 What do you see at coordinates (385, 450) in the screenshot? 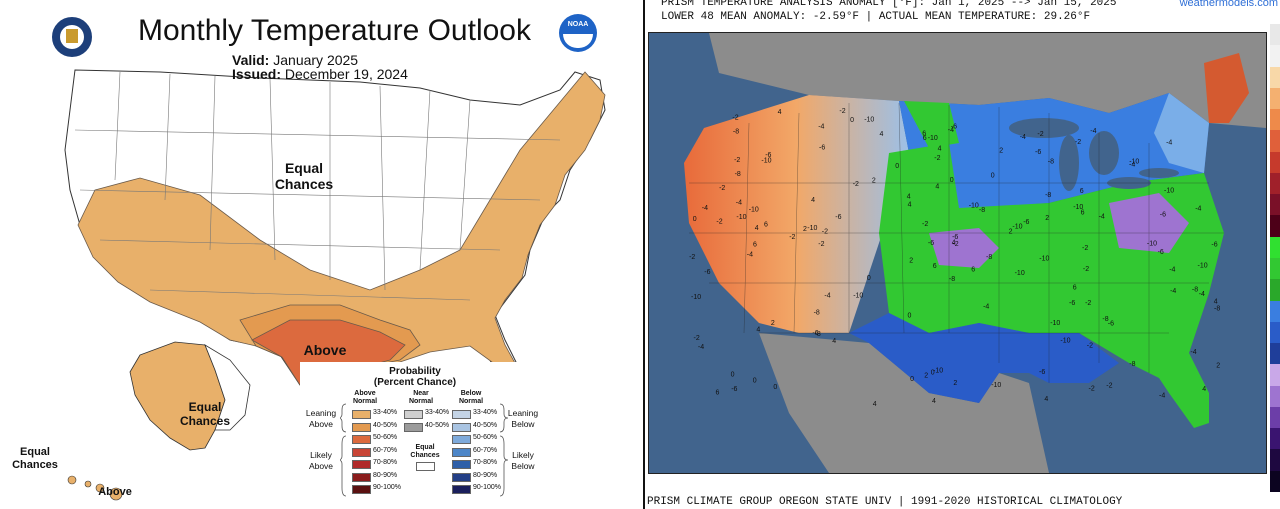
I see `legend-above-swatch-label: 60-70%` at bounding box center [385, 450].